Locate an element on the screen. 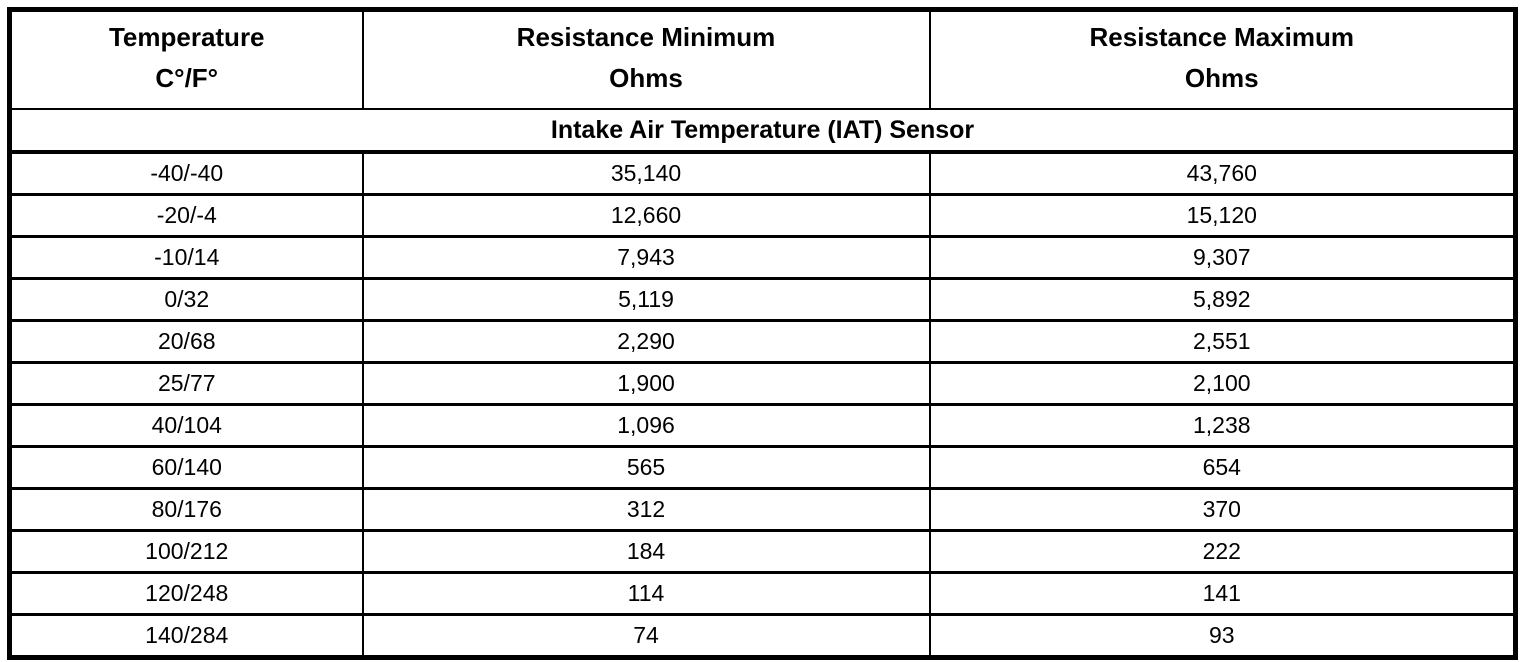 The image size is (1520, 662). table-row: -40/-40 35,140 43,760 is located at coordinates (762, 173).